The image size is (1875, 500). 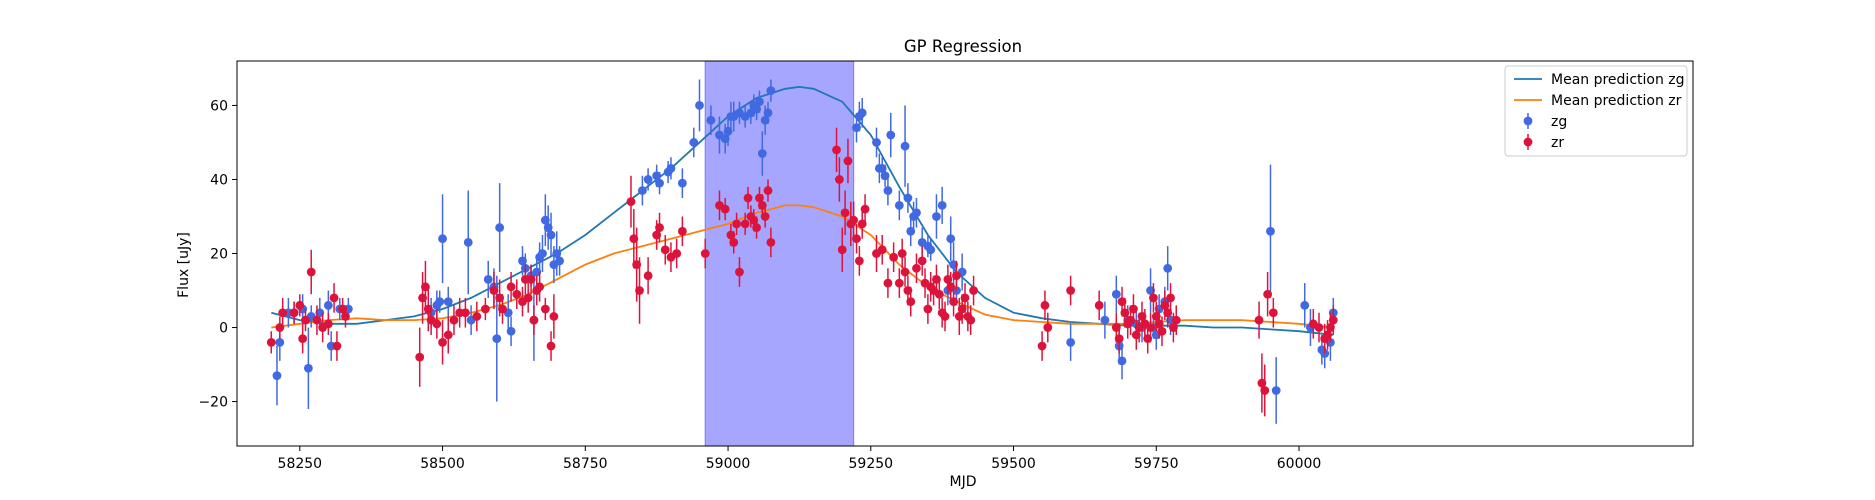 I want to click on legend-box, so click(x=1596, y=111).